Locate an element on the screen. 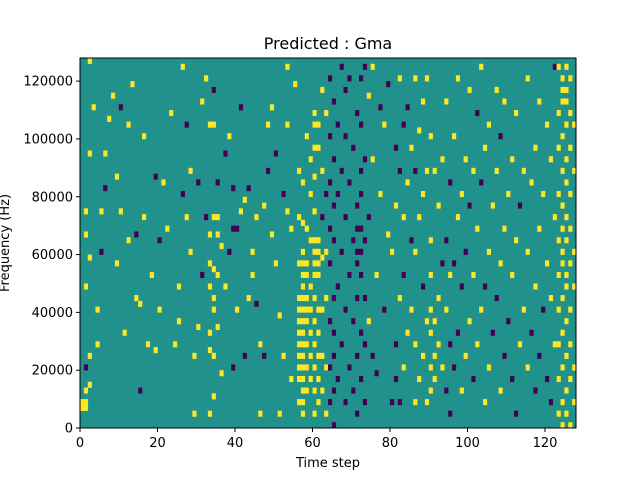  x-tick-label: 80 is located at coordinates (390, 443).